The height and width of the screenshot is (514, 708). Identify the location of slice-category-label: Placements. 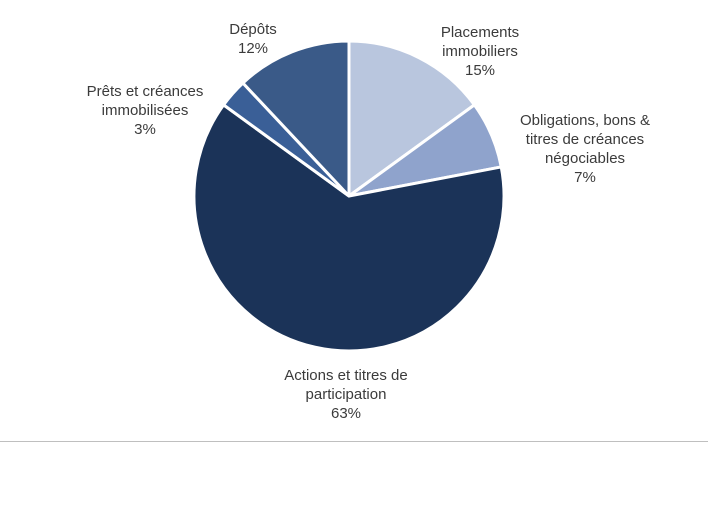
(480, 32).